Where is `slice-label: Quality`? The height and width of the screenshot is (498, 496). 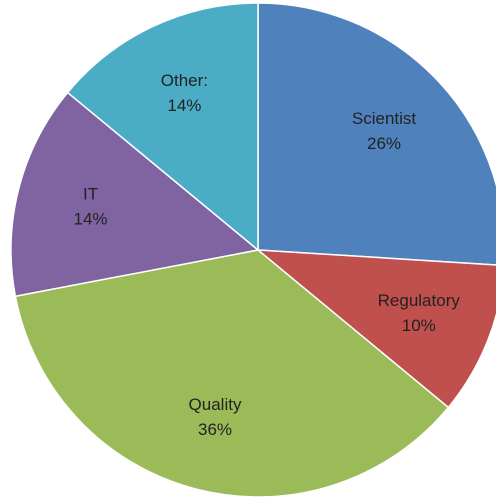 slice-label: Quality is located at coordinates (215, 404).